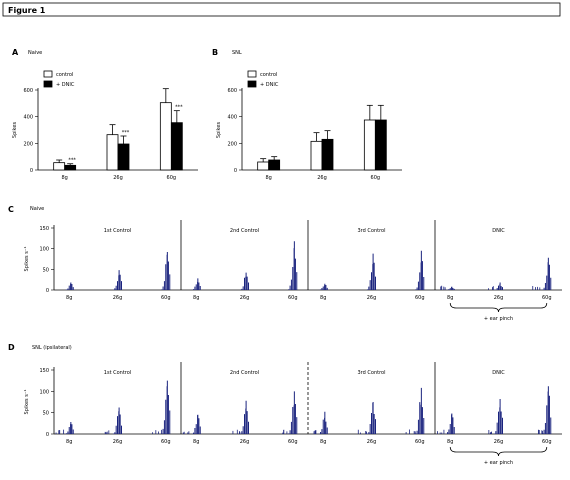 This screenshot has width=570, height=480. Describe the element at coordinates (37, 209) in the screenshot. I see `panel-c-subtitle: Naive` at that location.